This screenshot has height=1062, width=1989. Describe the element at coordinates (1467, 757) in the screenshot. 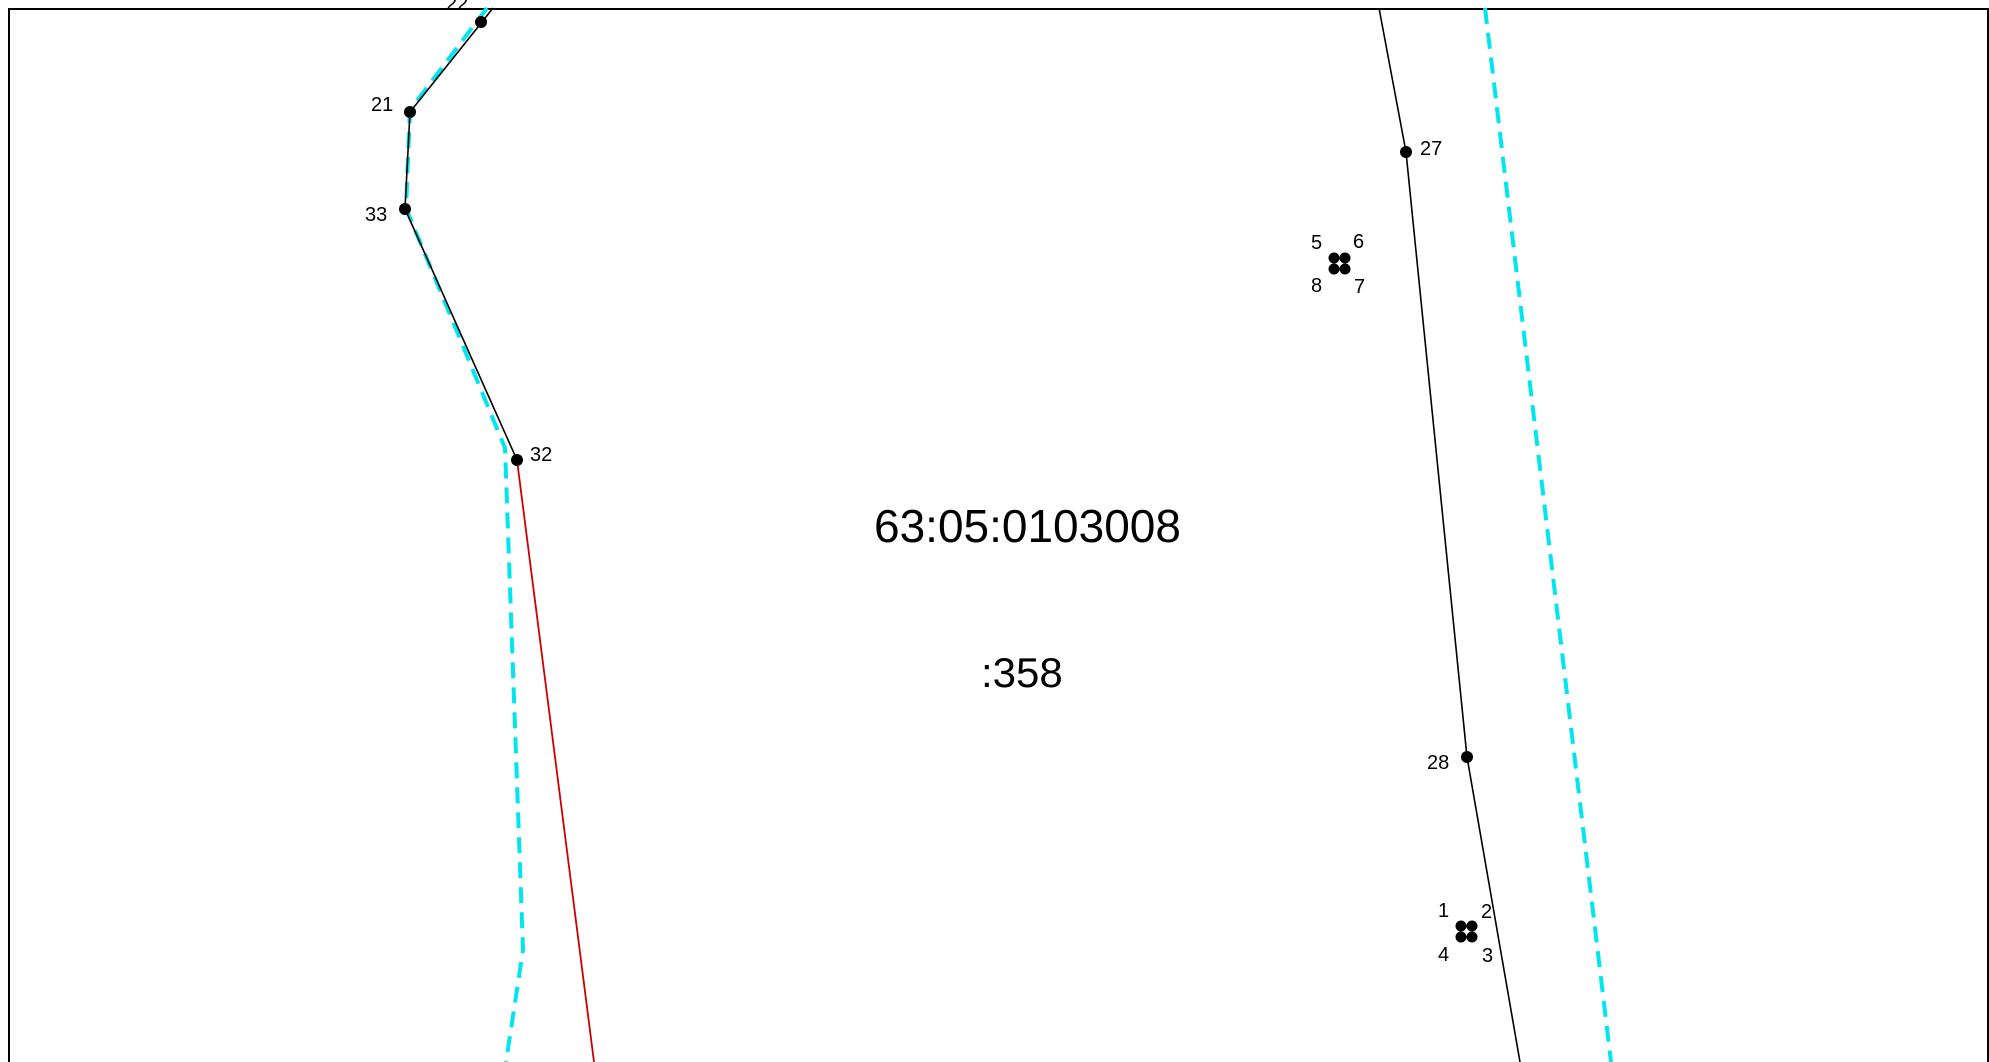

I see `point-28-marker` at that location.